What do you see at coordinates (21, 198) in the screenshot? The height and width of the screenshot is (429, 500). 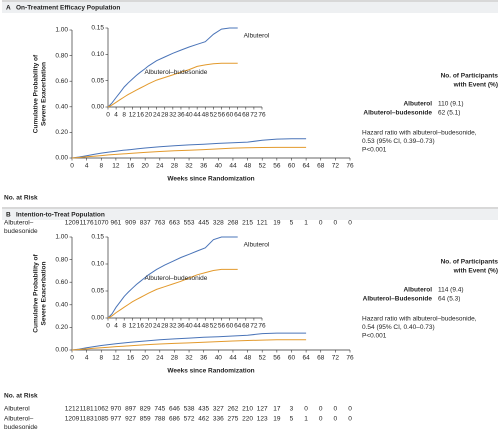 I see `risk-title: No. at Risk` at bounding box center [21, 198].